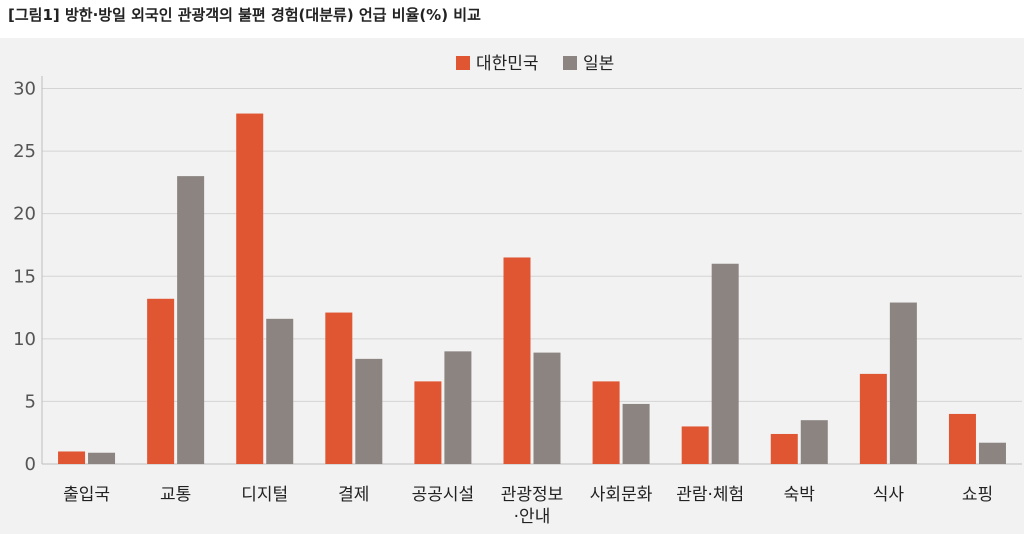 This screenshot has height=534, width=1024. I want to click on x-category-label: 사회문화, so click(621, 495).